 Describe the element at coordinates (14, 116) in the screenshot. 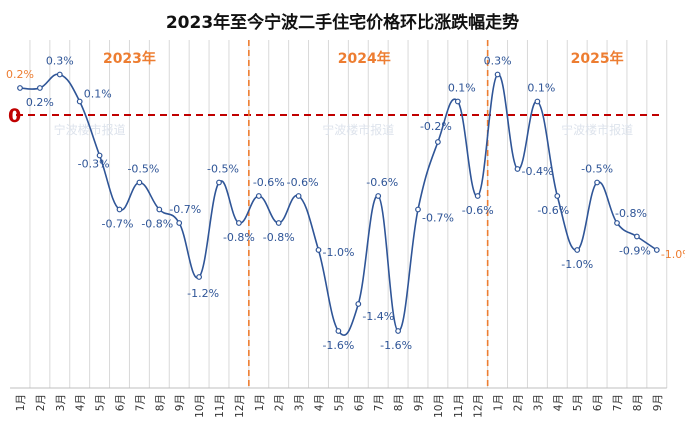

I see `zero-label: 0` at that location.